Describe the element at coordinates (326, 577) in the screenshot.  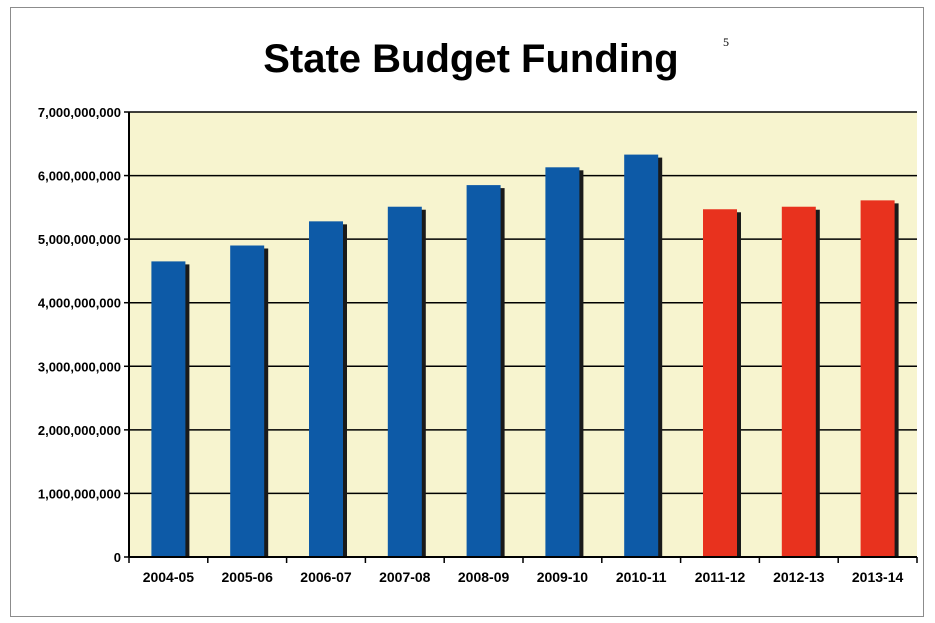
I see `x-tick-label: 2006-07` at that location.